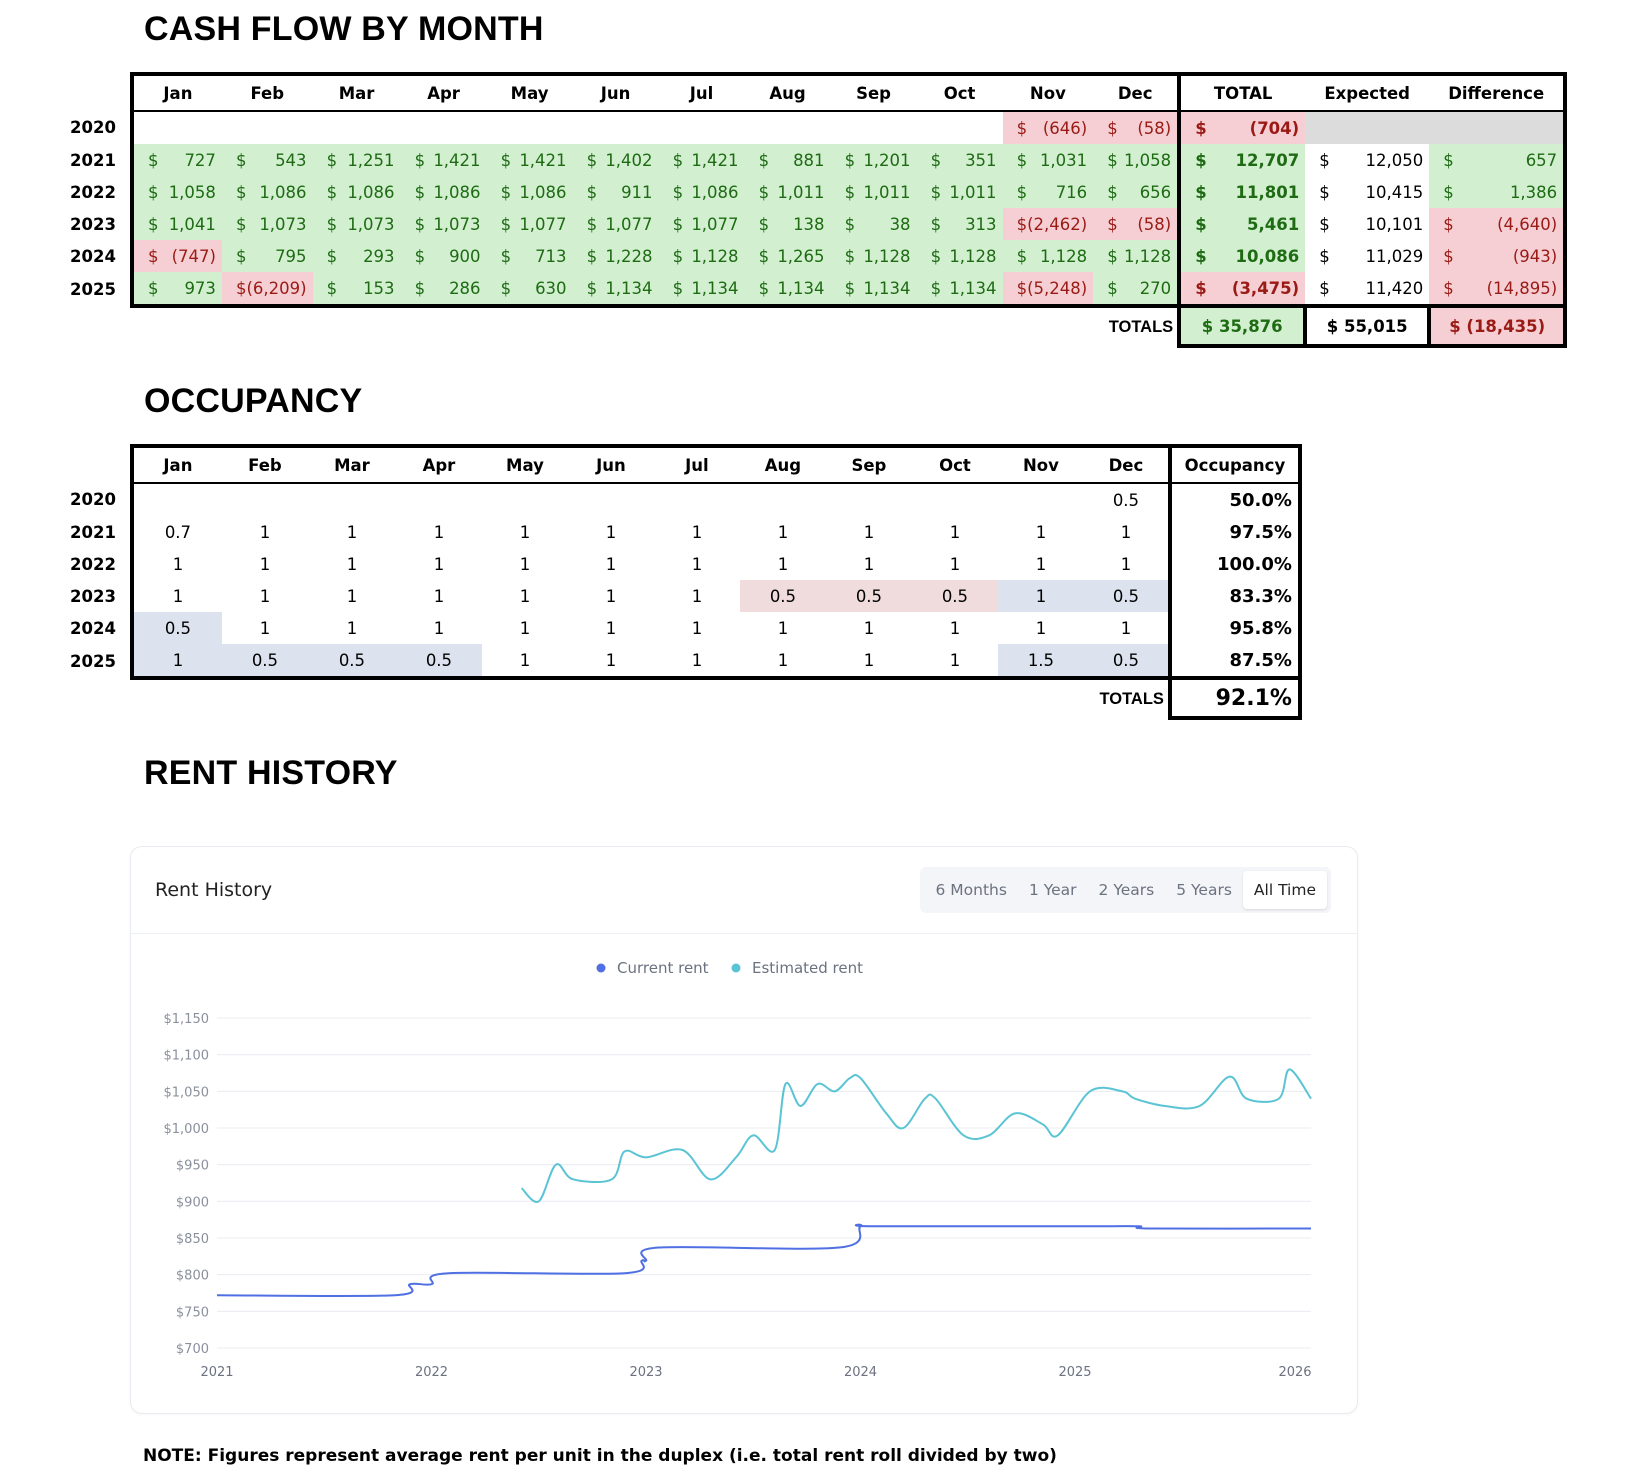 The width and height of the screenshot is (1640, 1476). I want to click on range-option-2-years: 2 Years, so click(1126, 890).